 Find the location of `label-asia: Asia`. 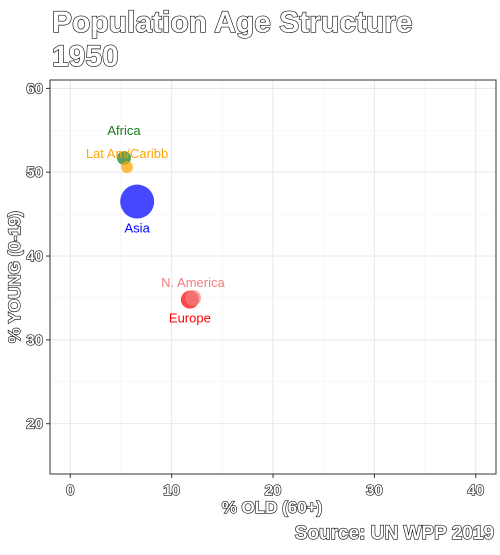

label-asia: Asia is located at coordinates (138, 228).